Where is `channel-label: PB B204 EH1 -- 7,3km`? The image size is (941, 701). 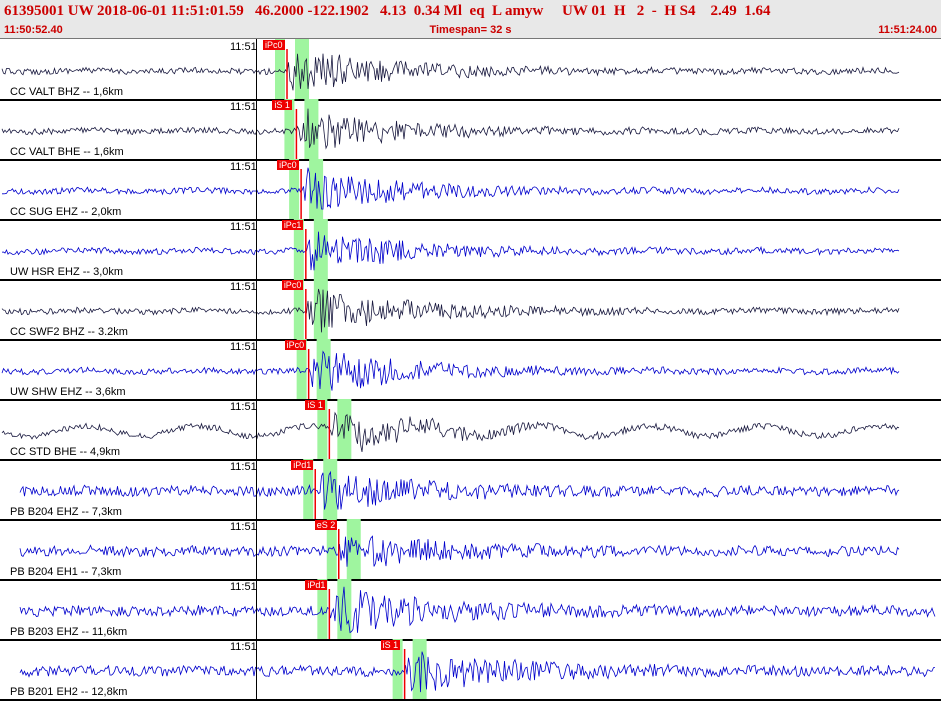 channel-label: PB B204 EH1 -- 7,3km is located at coordinates (66, 572).